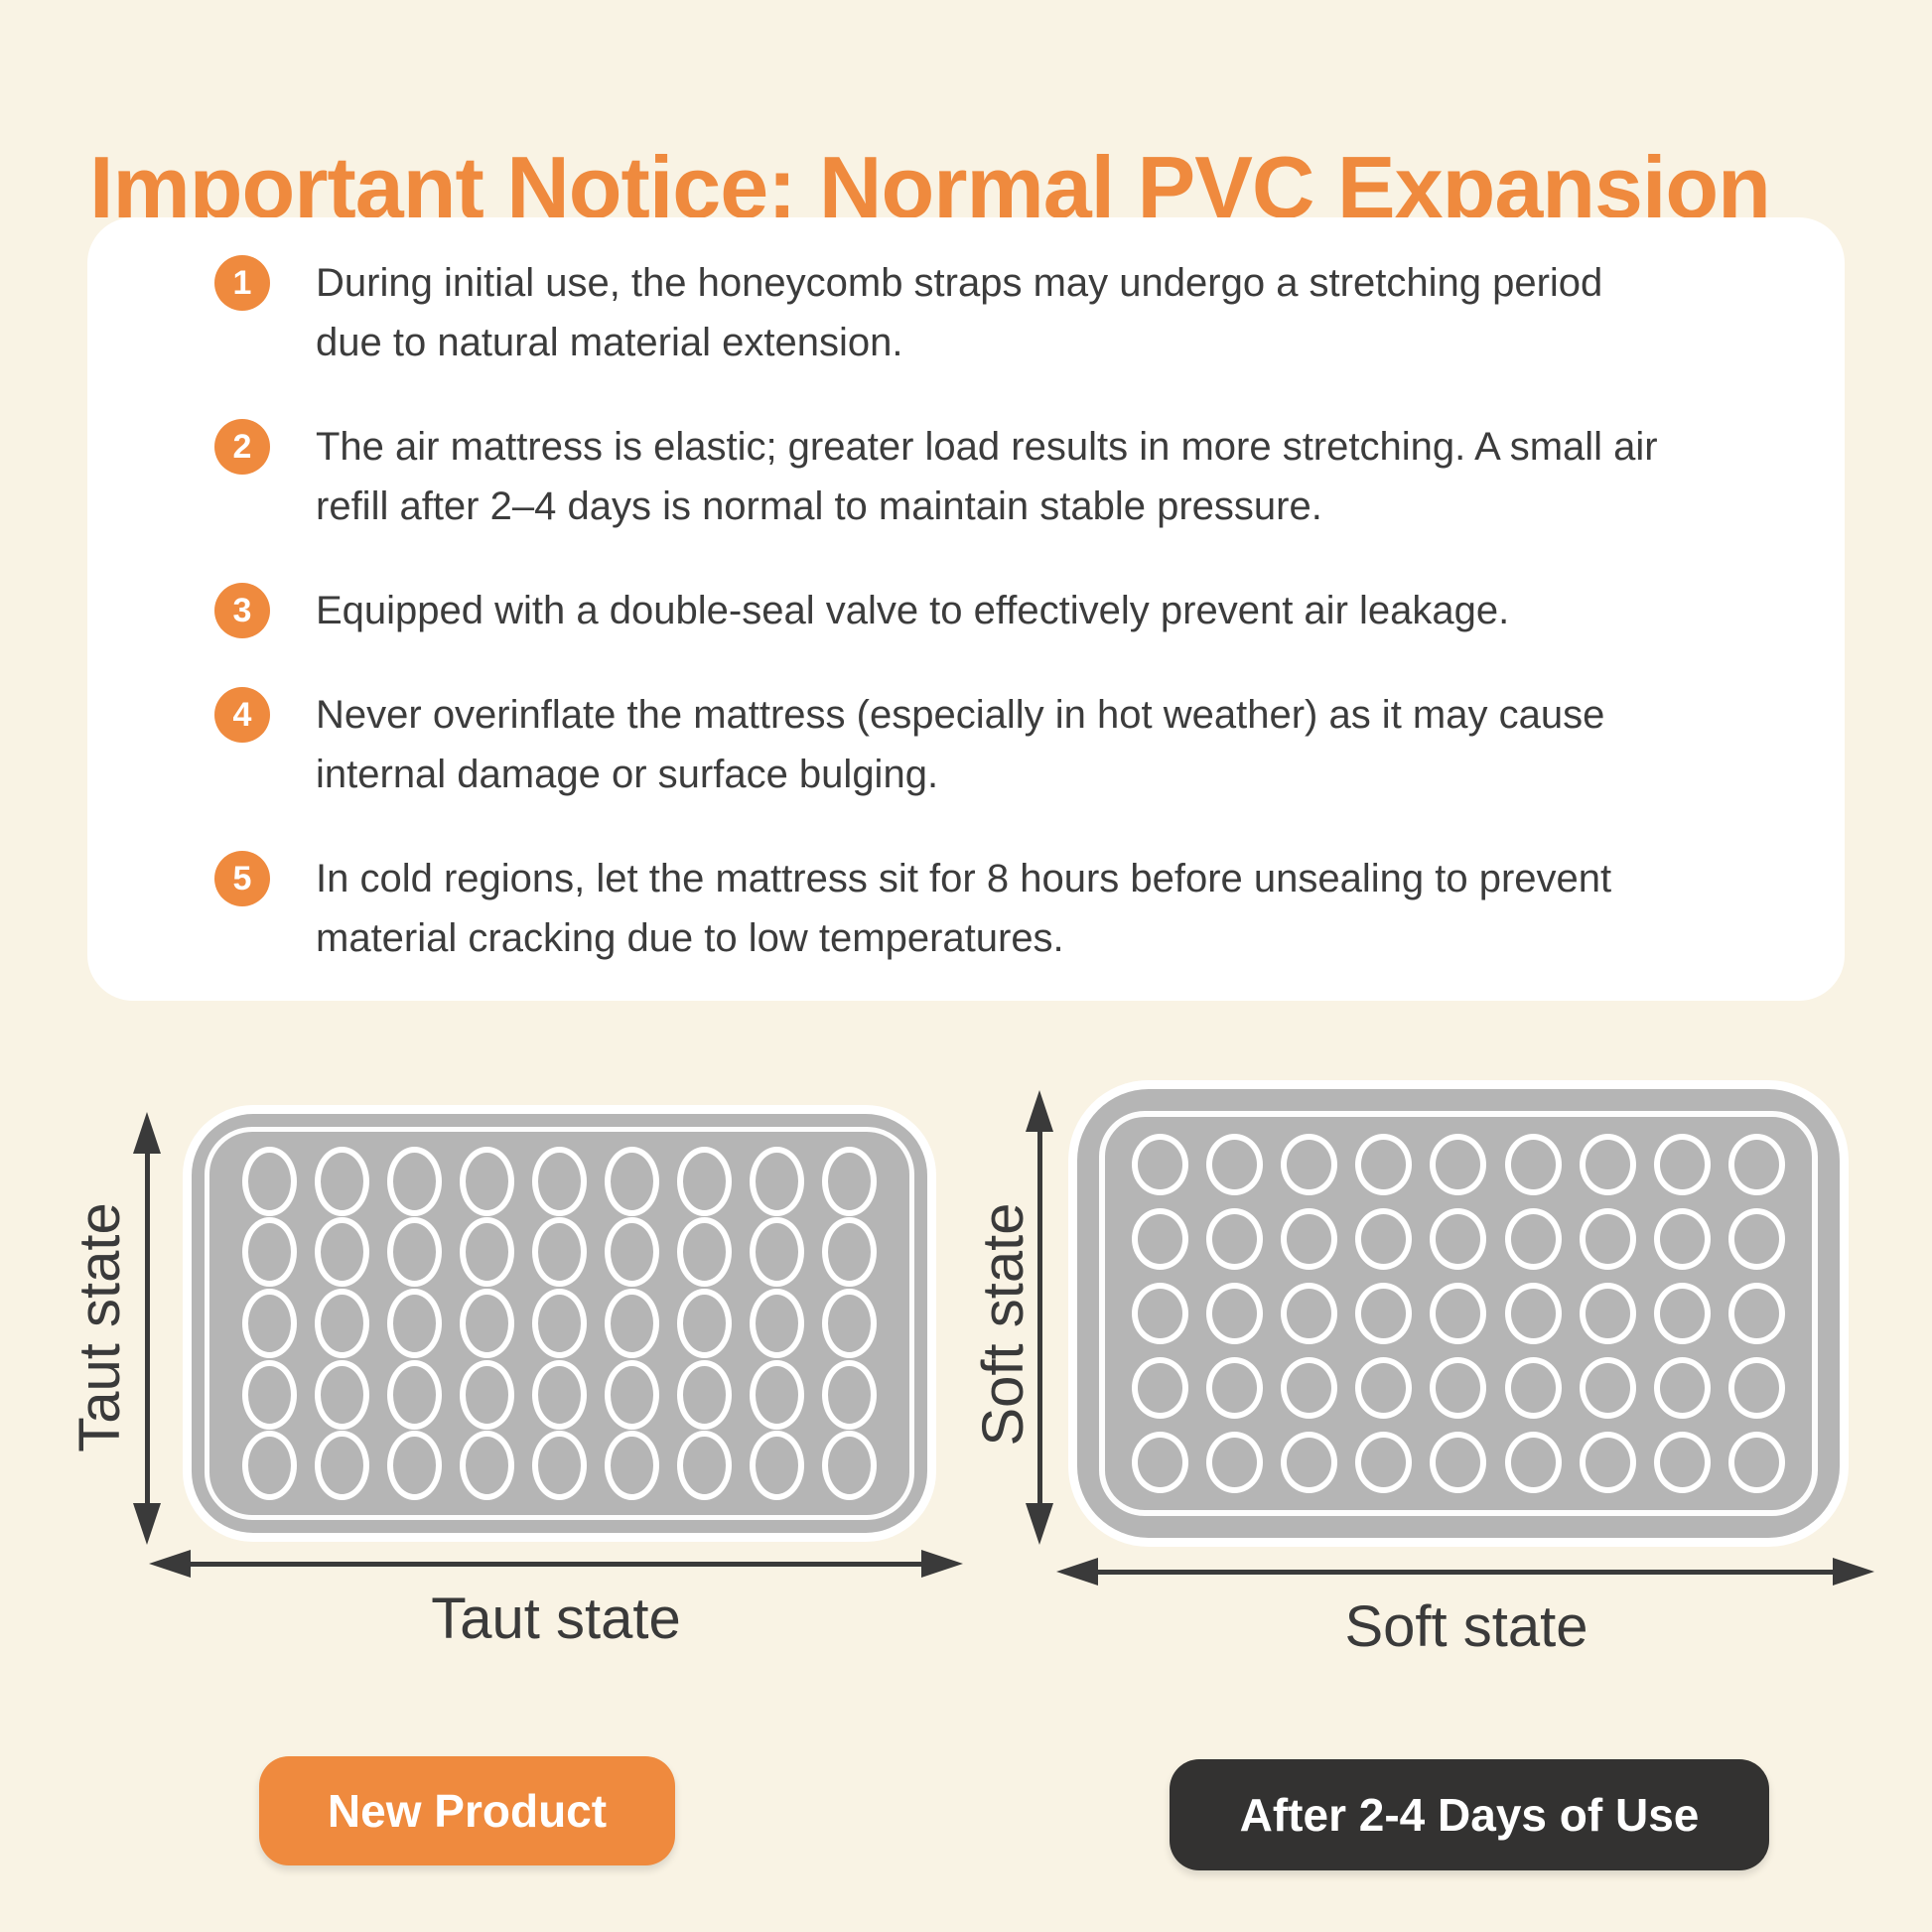 This screenshot has width=1932, height=1932. I want to click on soft-state-horizontal-label: Soft state, so click(1466, 1626).